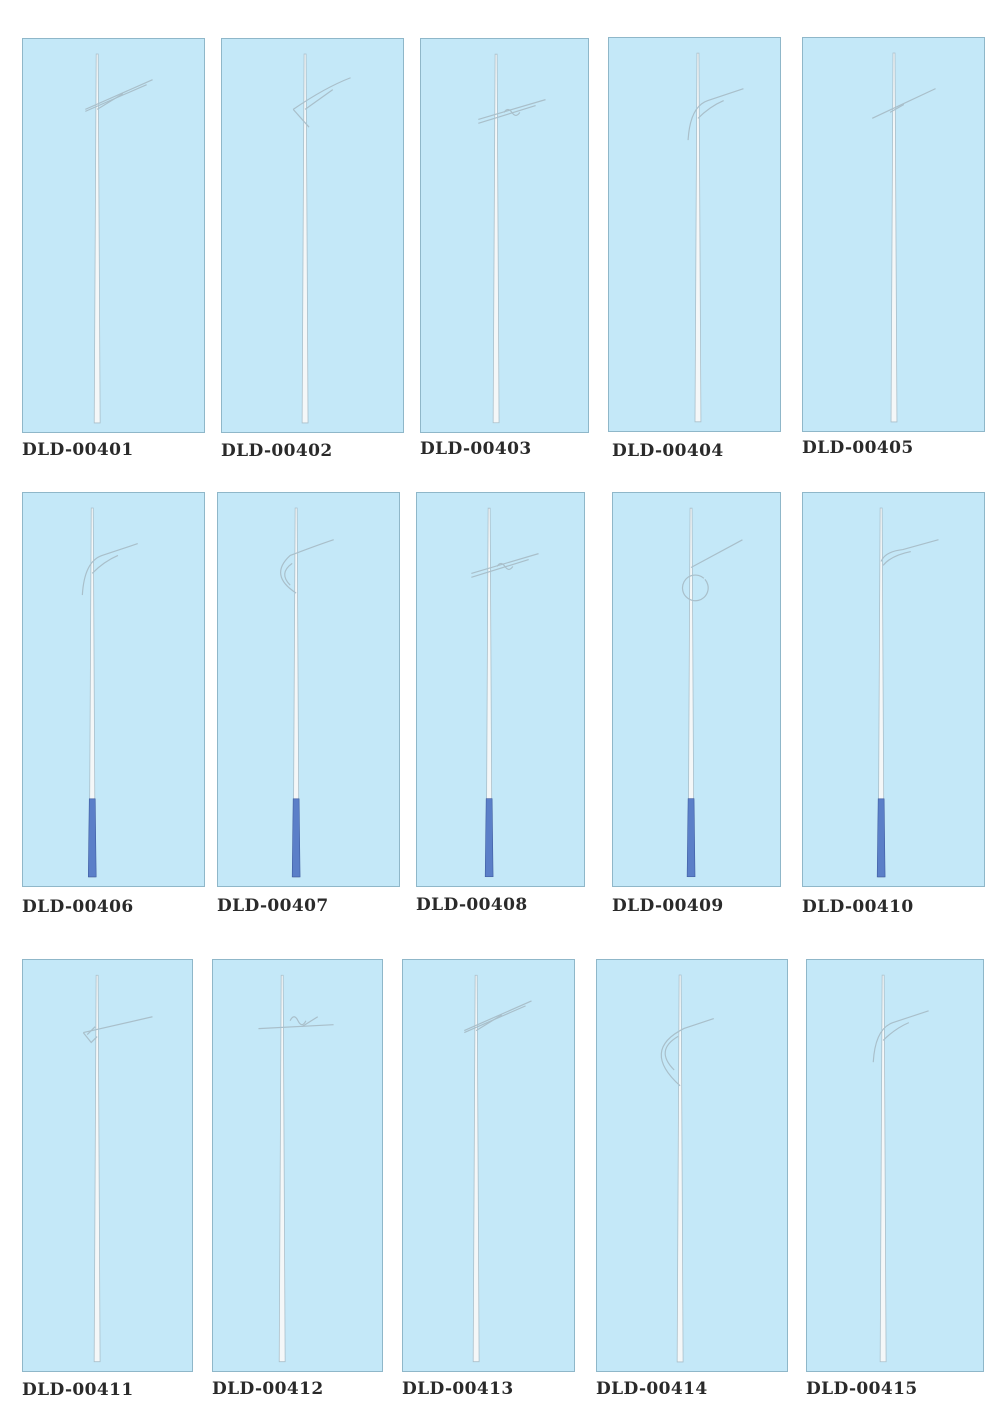  Describe the element at coordinates (78, 907) in the screenshot. I see `product-code: DLD-00406` at that location.